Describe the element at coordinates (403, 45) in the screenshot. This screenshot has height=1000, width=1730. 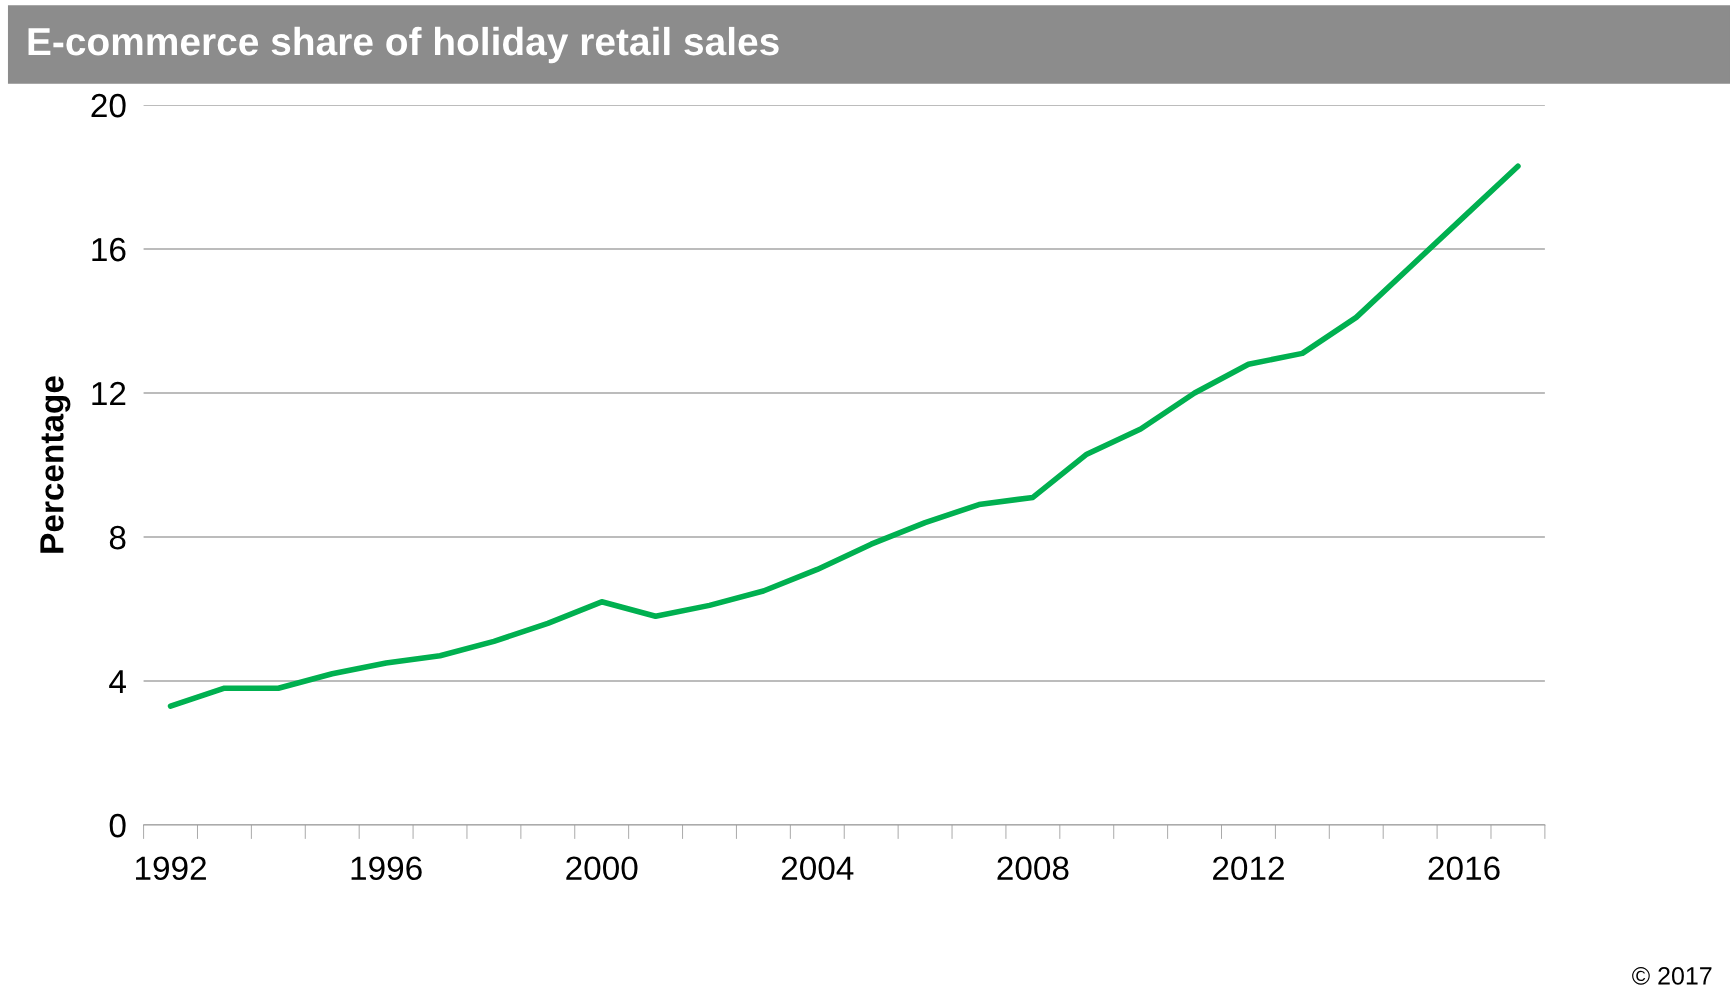
I see `chart-title: E-commerce share of holiday retail sales` at that location.